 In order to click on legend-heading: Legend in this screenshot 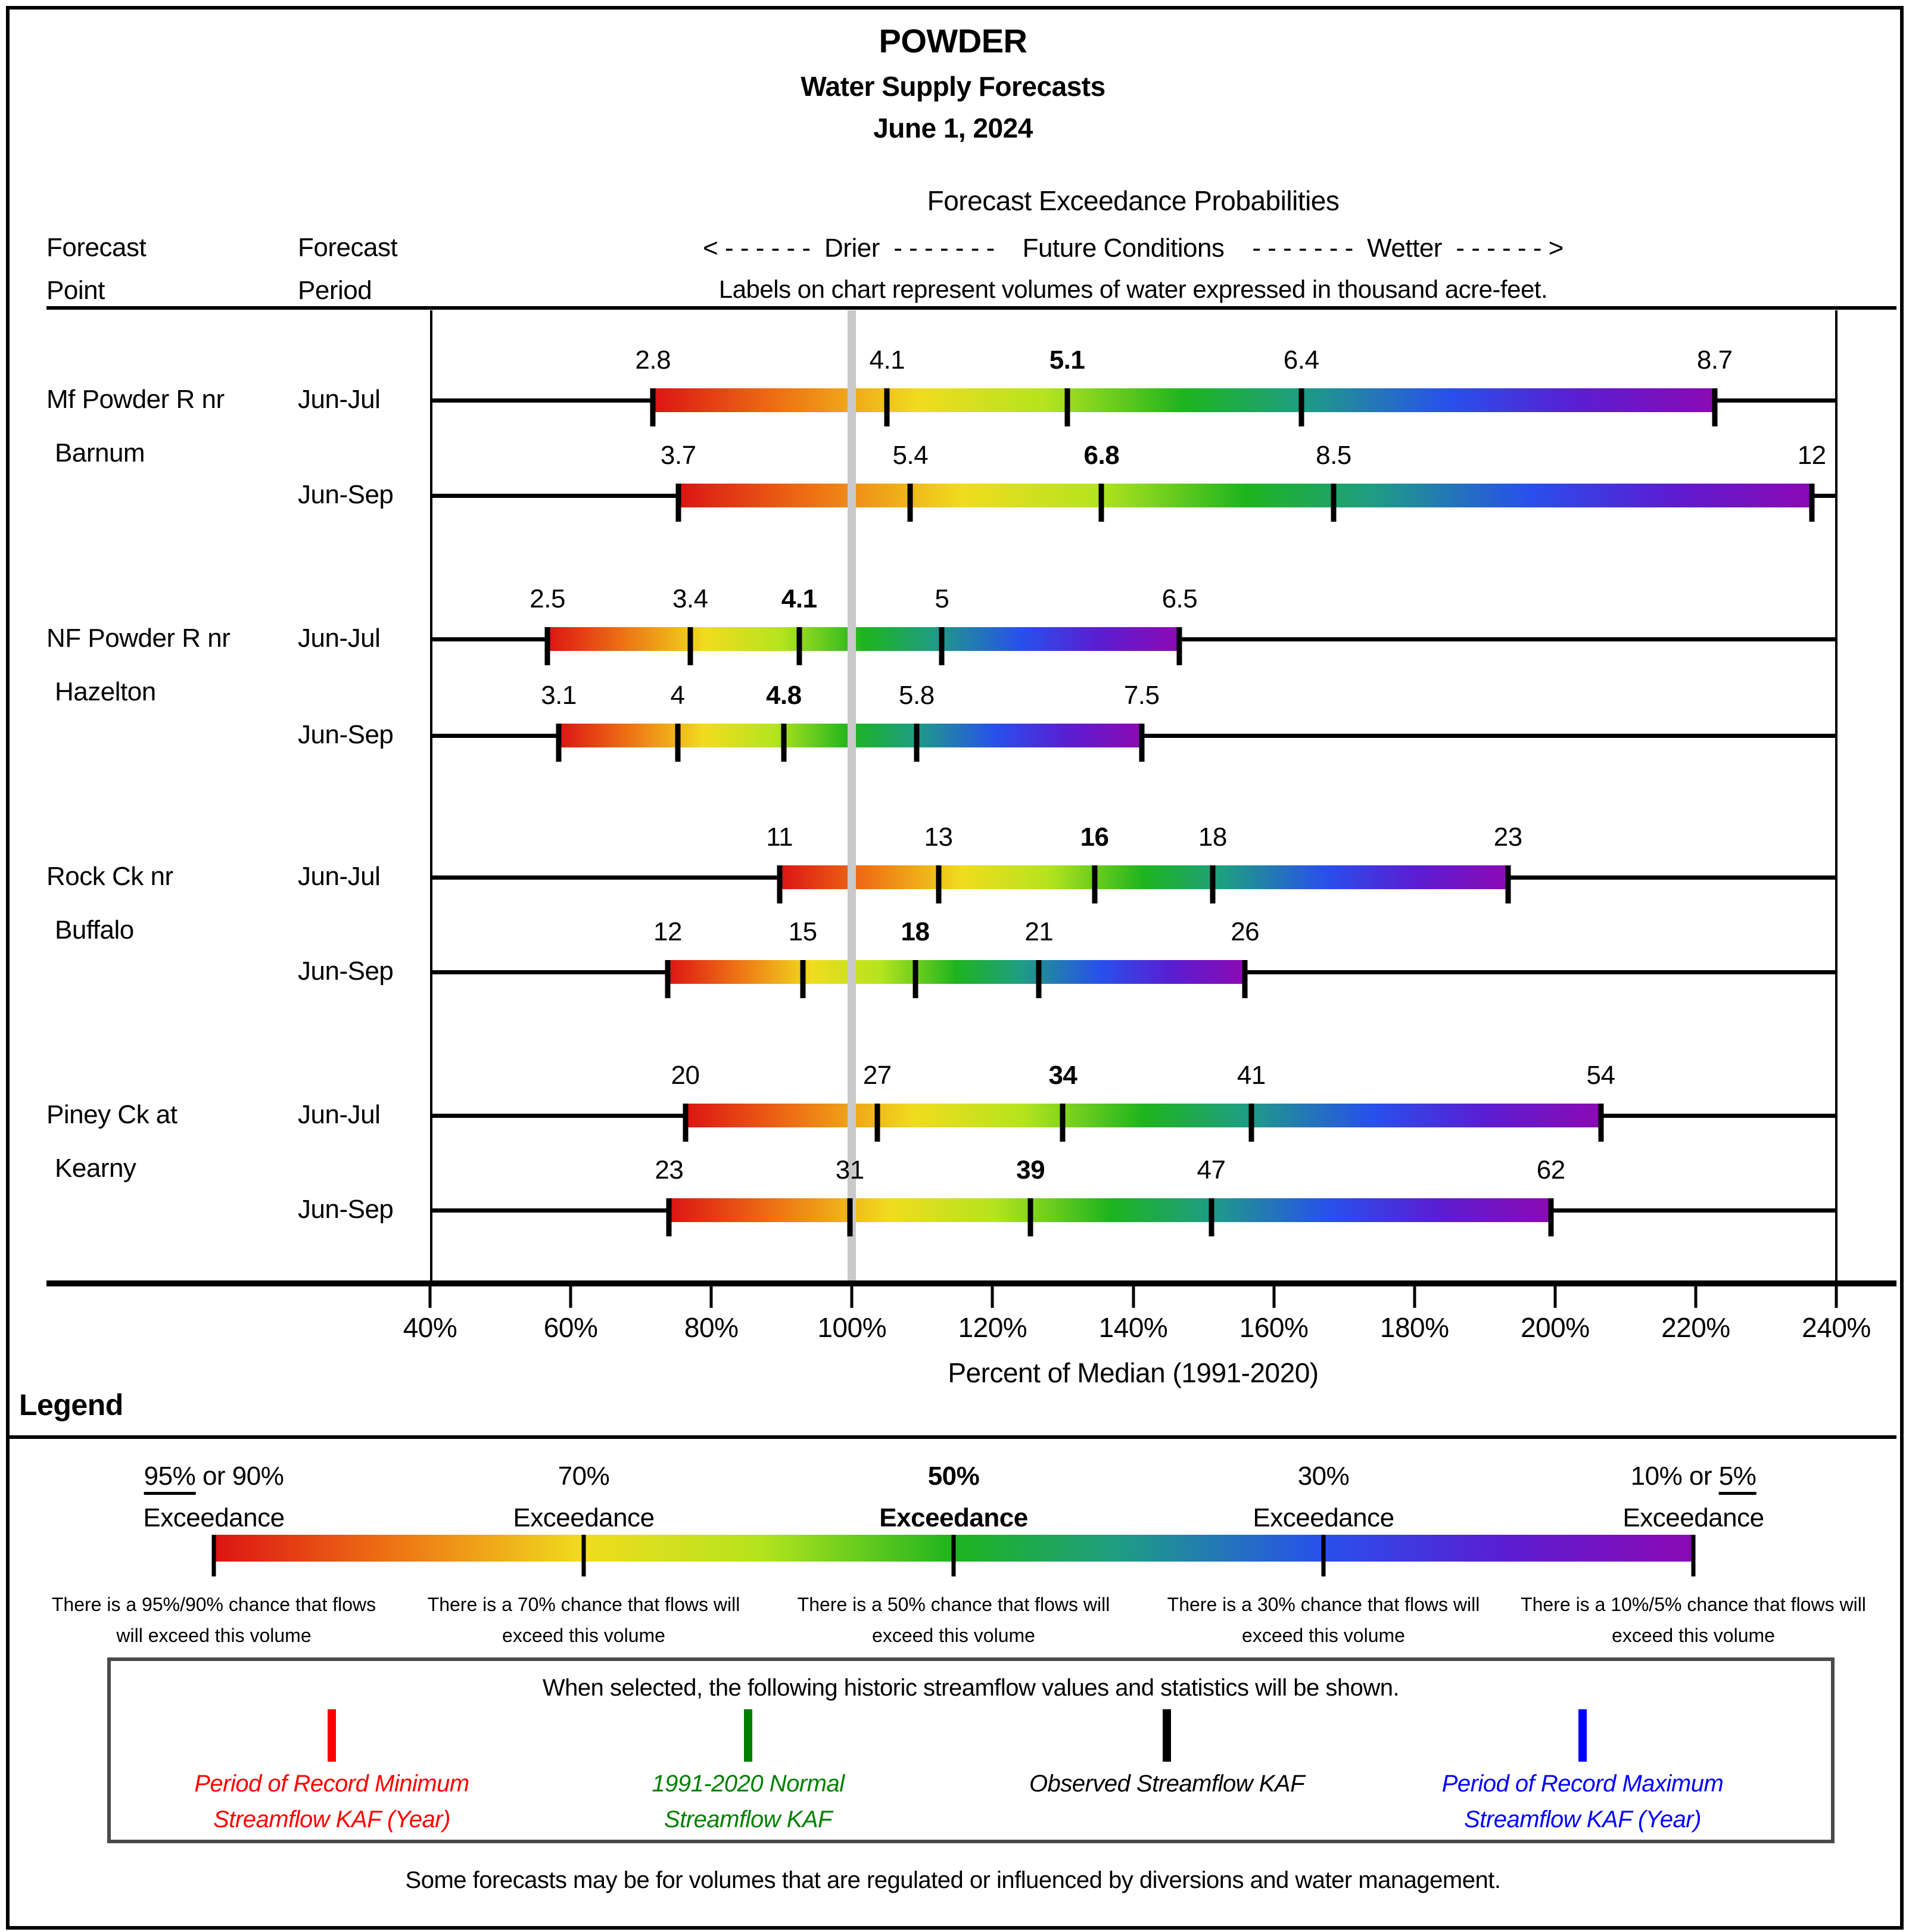, I will do `click(71, 1405)`.